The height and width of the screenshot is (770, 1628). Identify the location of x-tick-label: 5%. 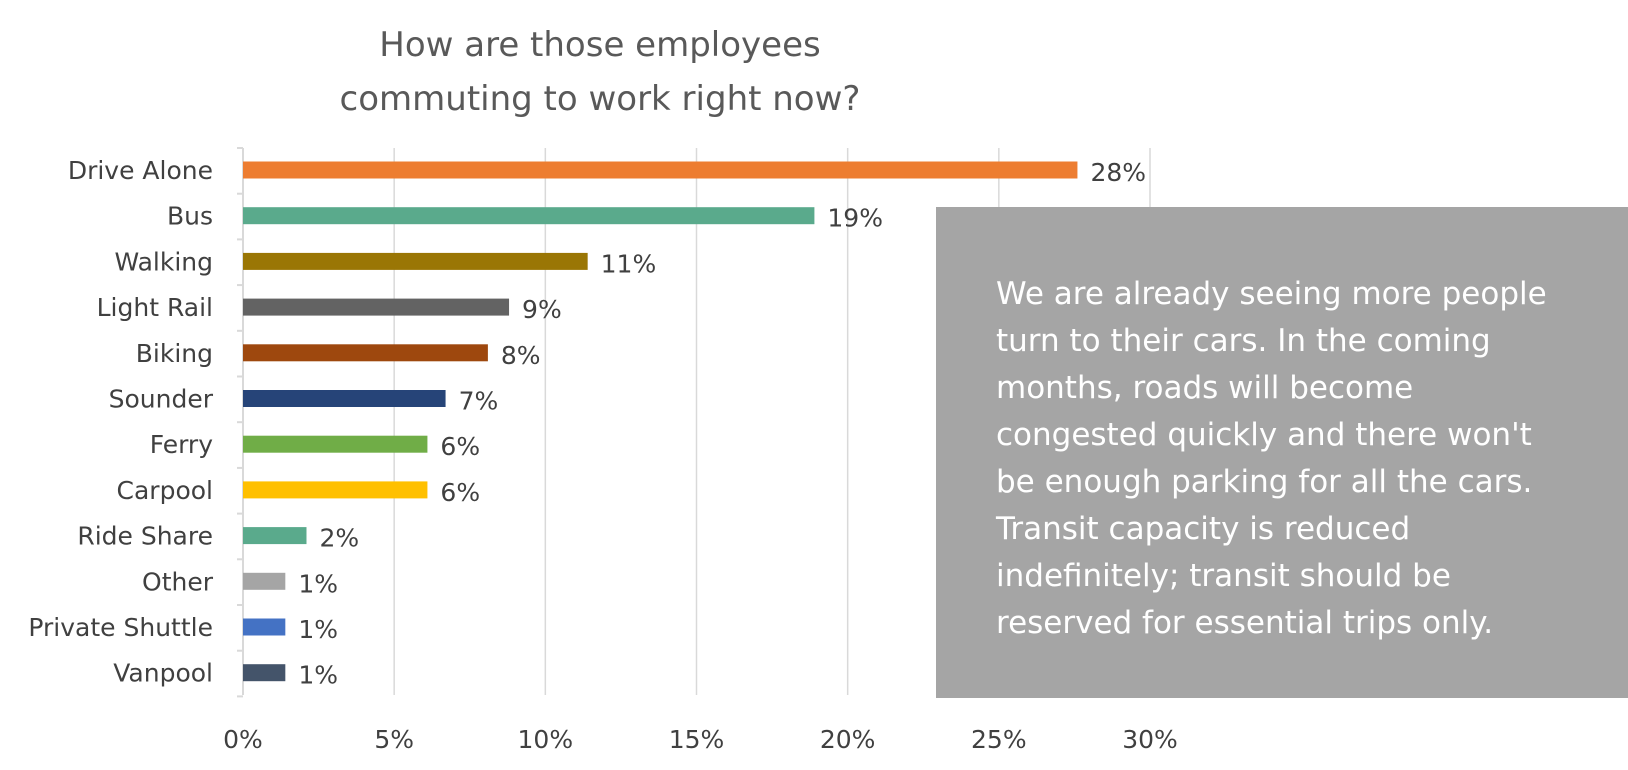
(394, 739).